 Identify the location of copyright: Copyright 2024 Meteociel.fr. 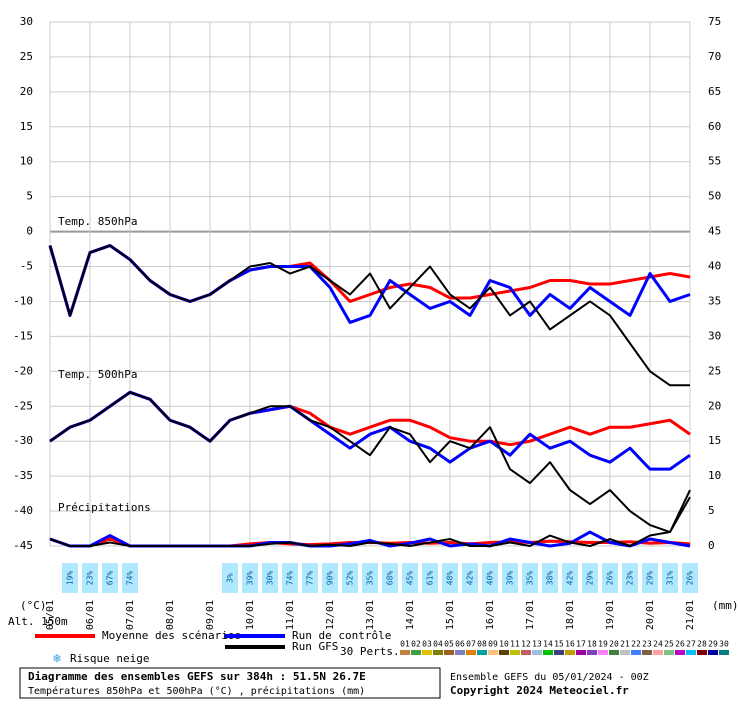
(539, 690).